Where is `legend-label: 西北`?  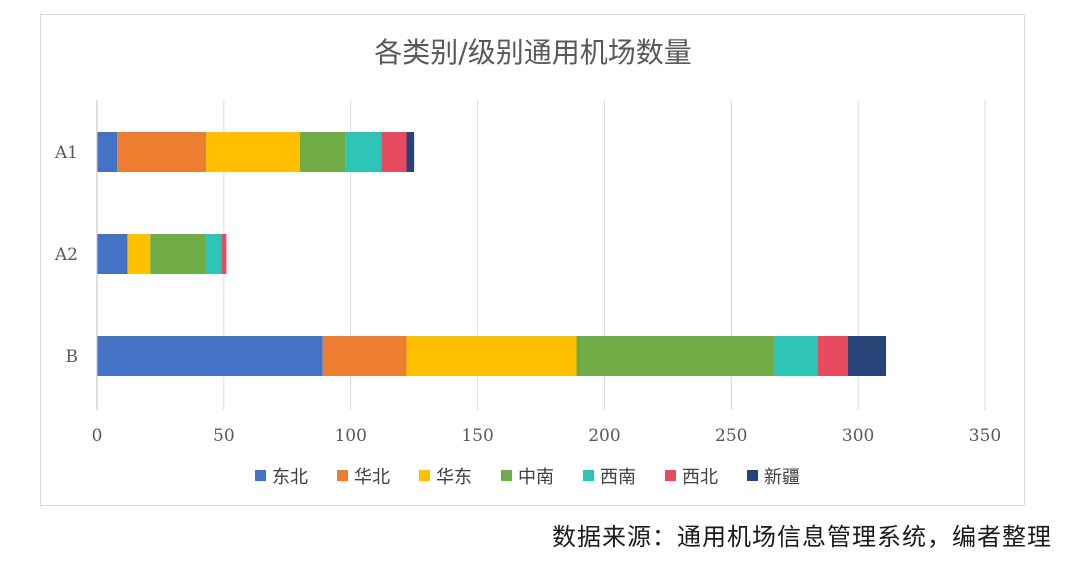 legend-label: 西北 is located at coordinates (700, 477).